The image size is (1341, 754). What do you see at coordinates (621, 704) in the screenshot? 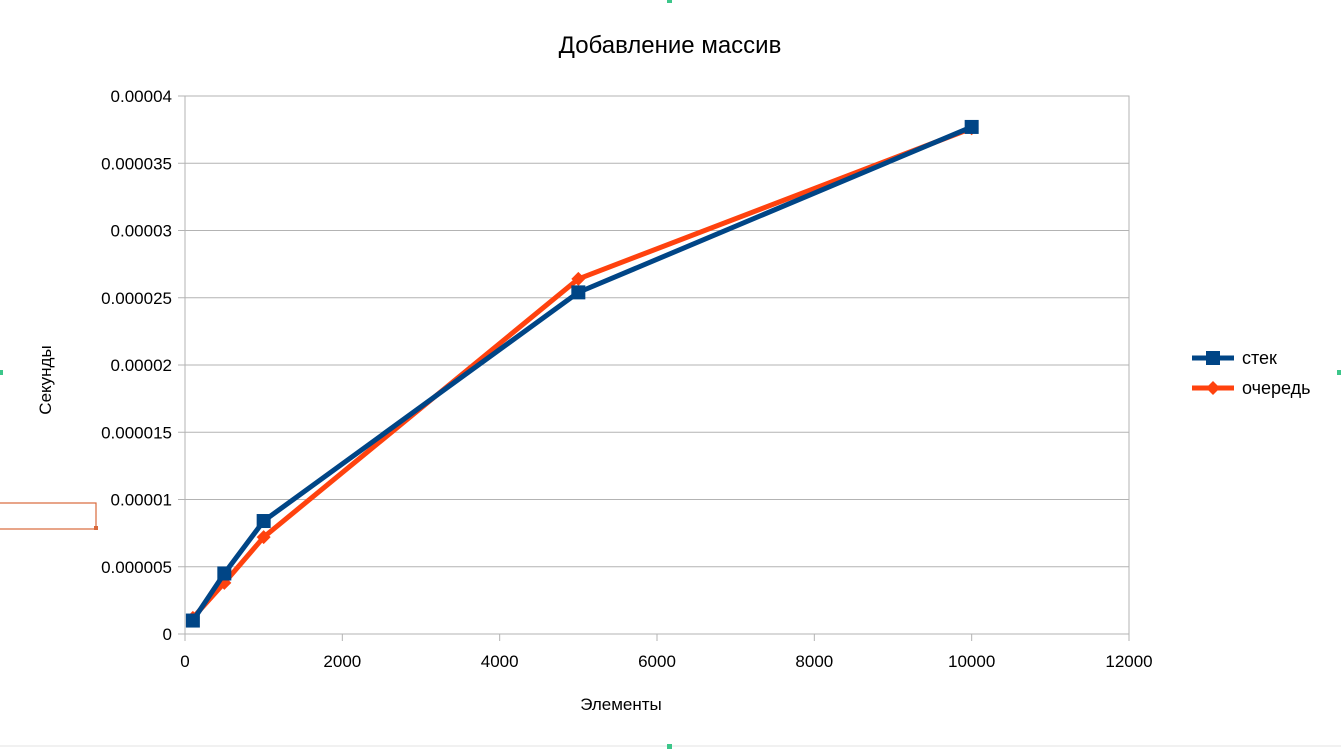
I see `x-axis-label: Элементы` at bounding box center [621, 704].